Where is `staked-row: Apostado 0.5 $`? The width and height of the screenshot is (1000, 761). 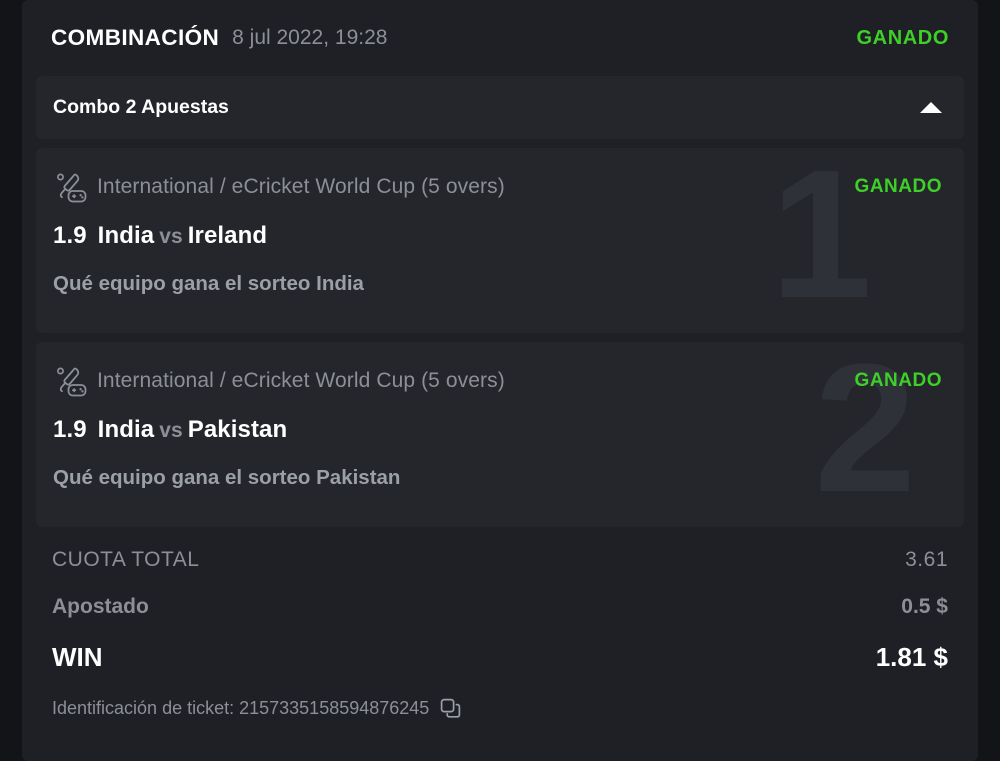 staked-row: Apostado 0.5 $ is located at coordinates (500, 607).